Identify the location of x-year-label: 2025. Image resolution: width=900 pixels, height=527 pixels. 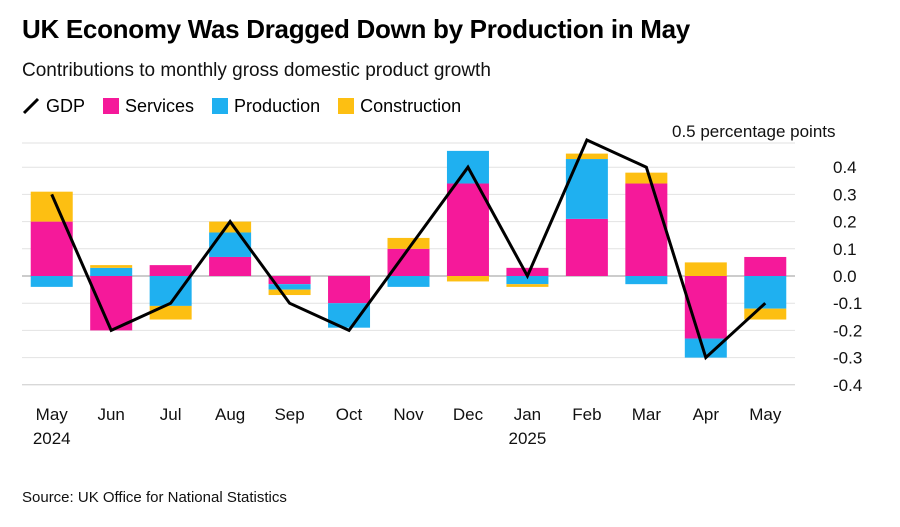
(528, 438).